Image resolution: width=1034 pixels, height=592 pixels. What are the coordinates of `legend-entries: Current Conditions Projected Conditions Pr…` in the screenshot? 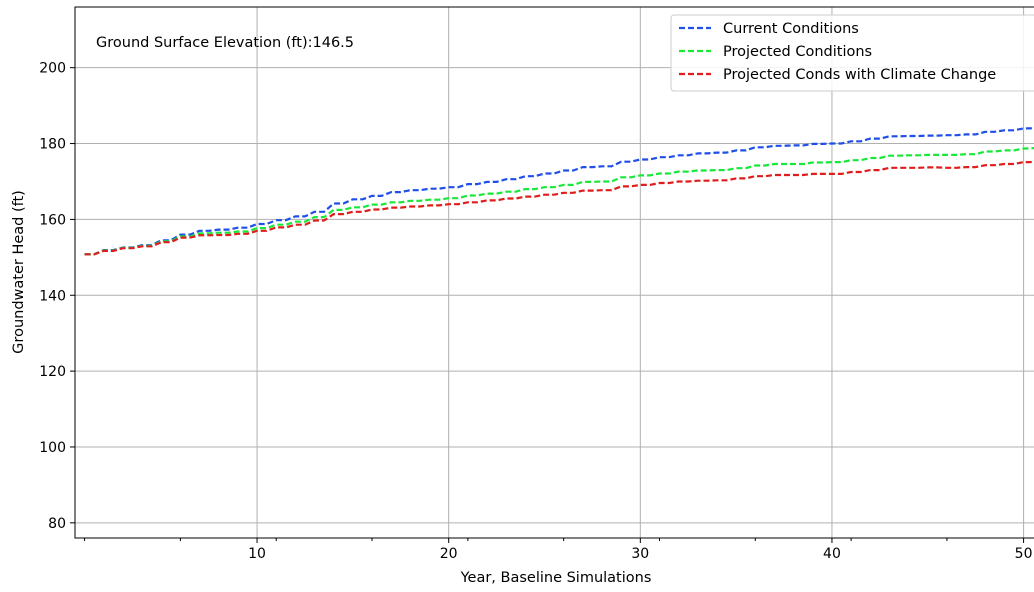 It's located at (837, 52).